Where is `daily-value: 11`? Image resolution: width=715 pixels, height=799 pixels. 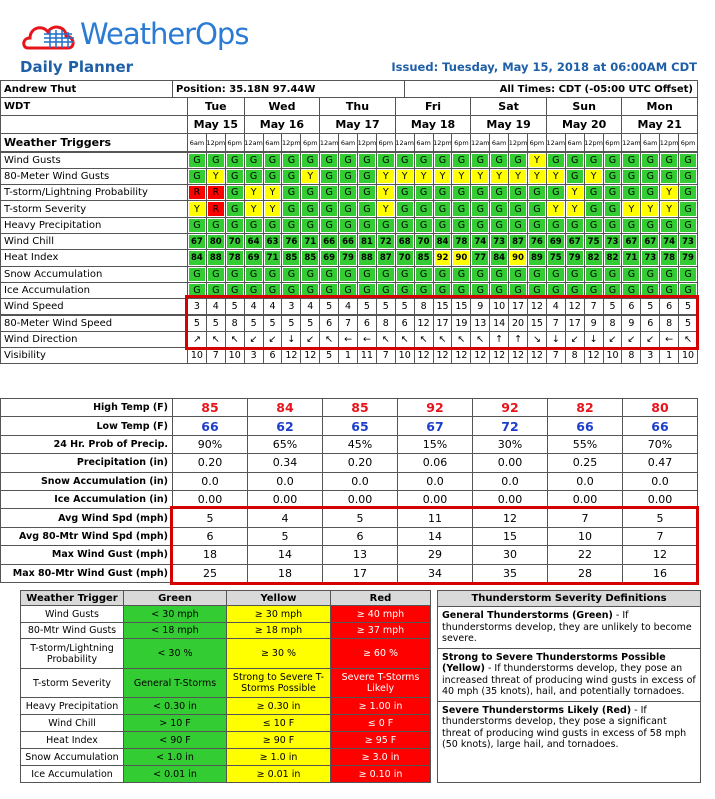 daily-value: 11 is located at coordinates (435, 518).